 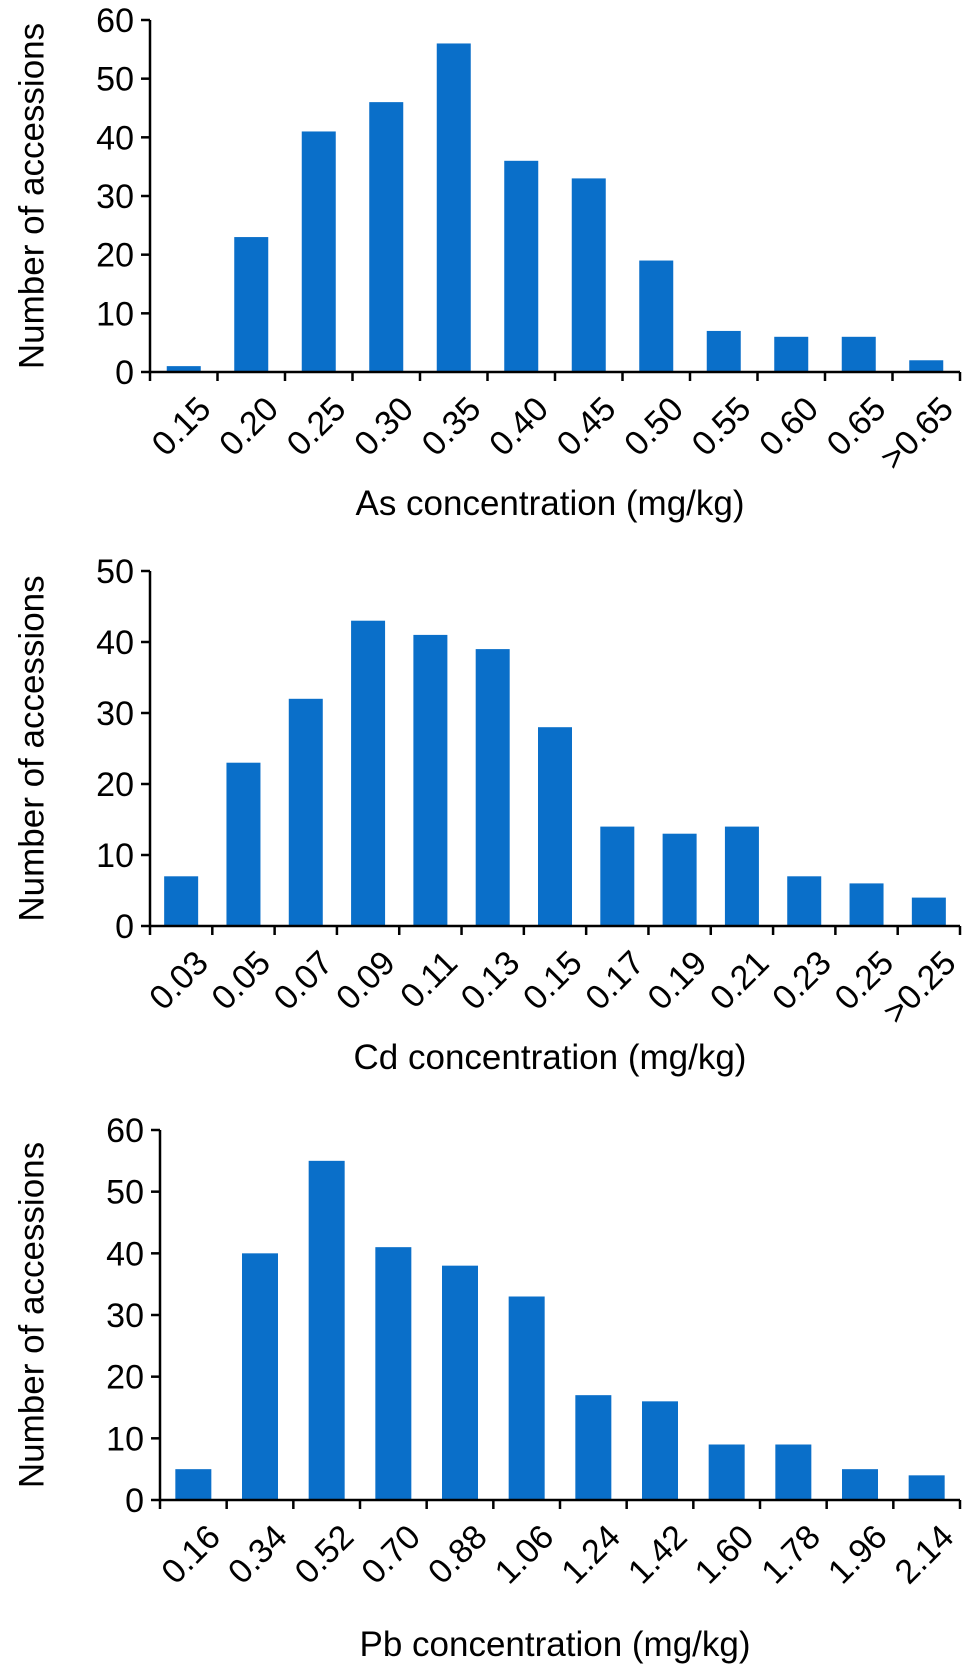 What do you see at coordinates (317, 427) in the screenshot?
I see `as-x-tick-label: 0.25` at bounding box center [317, 427].